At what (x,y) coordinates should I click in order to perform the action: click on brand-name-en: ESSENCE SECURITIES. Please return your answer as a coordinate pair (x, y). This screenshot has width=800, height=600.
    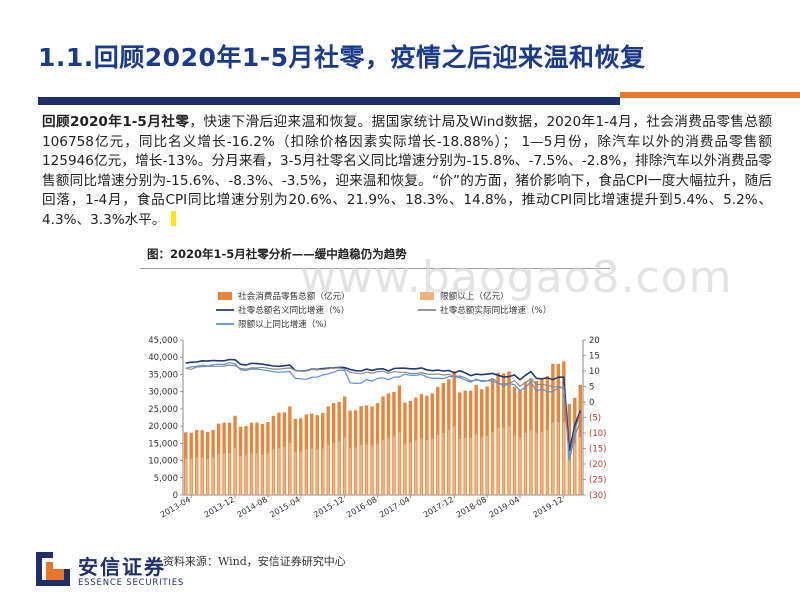
    Looking at the image, I should click on (131, 583).